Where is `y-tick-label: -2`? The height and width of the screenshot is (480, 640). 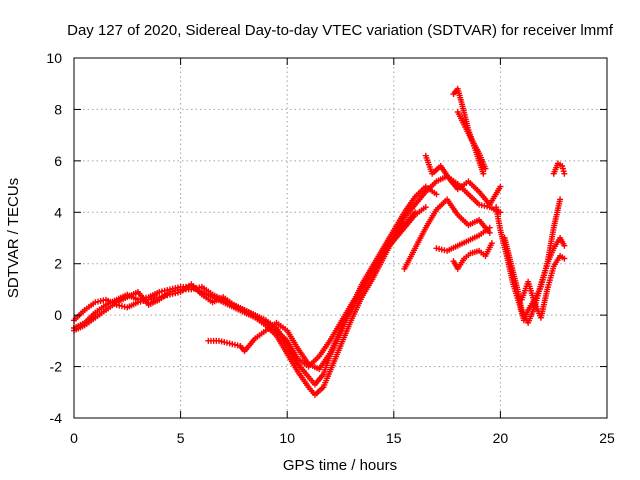
y-tick-label: -2 is located at coordinates (56, 367).